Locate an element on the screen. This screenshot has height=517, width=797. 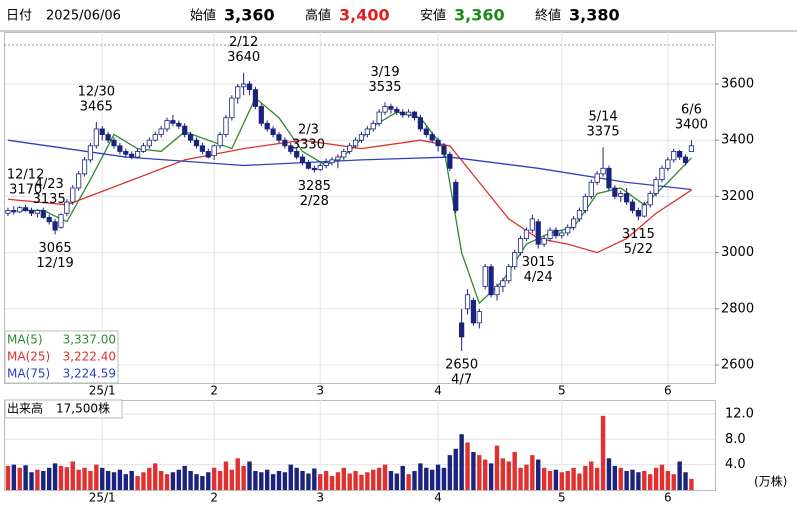
y-tick-label: 3200 is located at coordinates (737, 196).